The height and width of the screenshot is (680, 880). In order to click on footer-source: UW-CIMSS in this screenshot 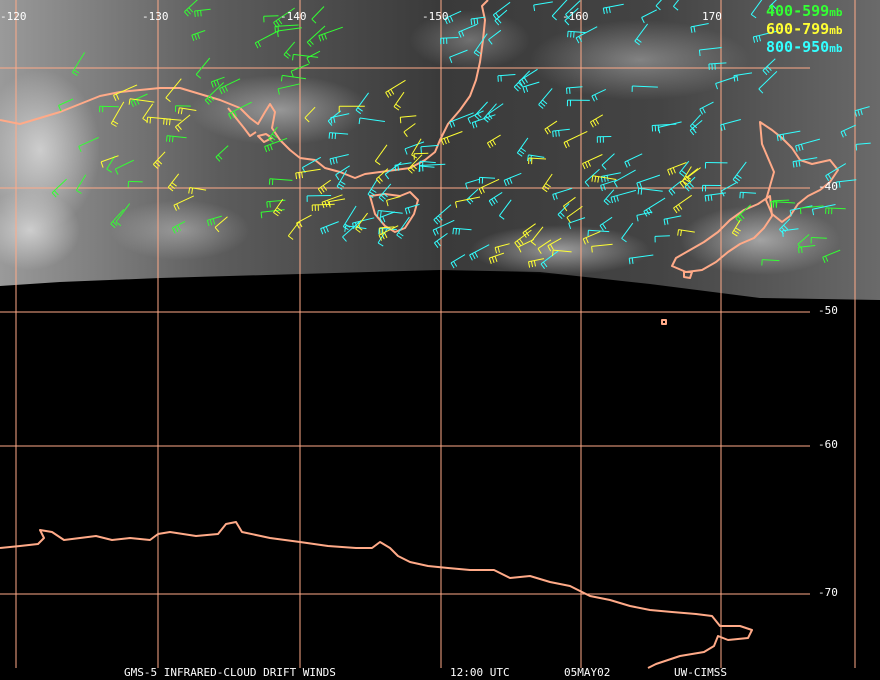, I will do `click(700, 672)`.